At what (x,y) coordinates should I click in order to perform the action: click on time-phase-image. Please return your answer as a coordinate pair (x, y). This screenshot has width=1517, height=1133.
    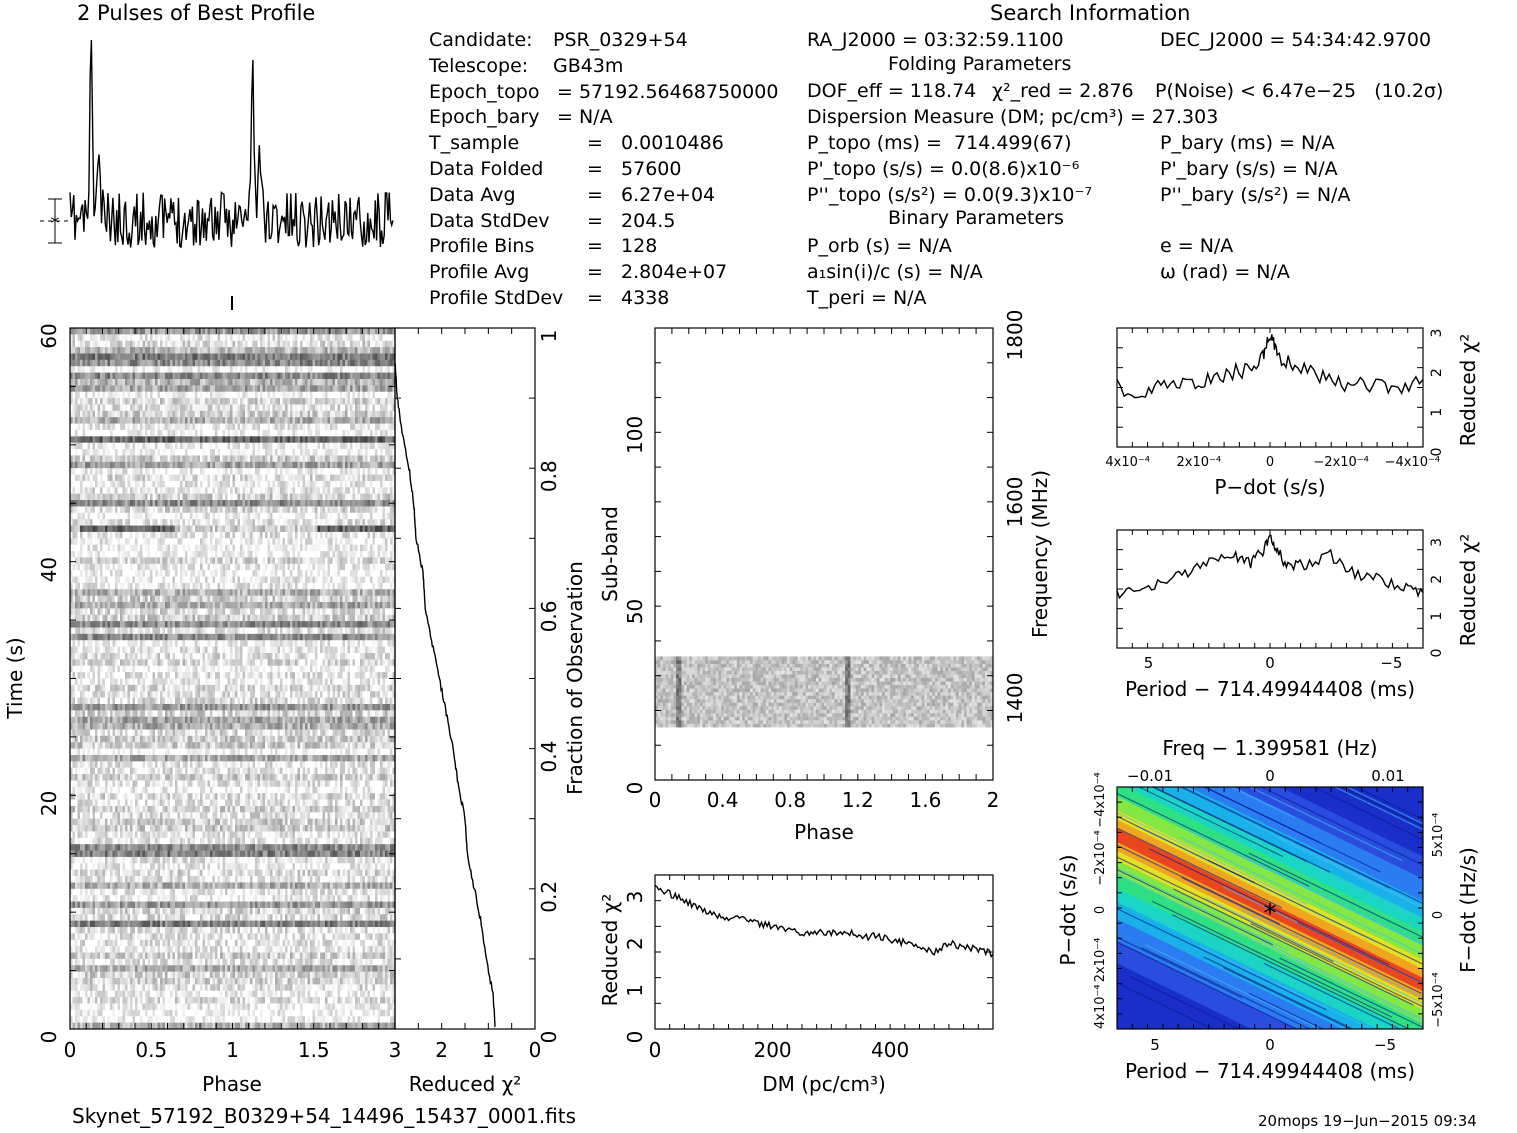
    Looking at the image, I should click on (233, 679).